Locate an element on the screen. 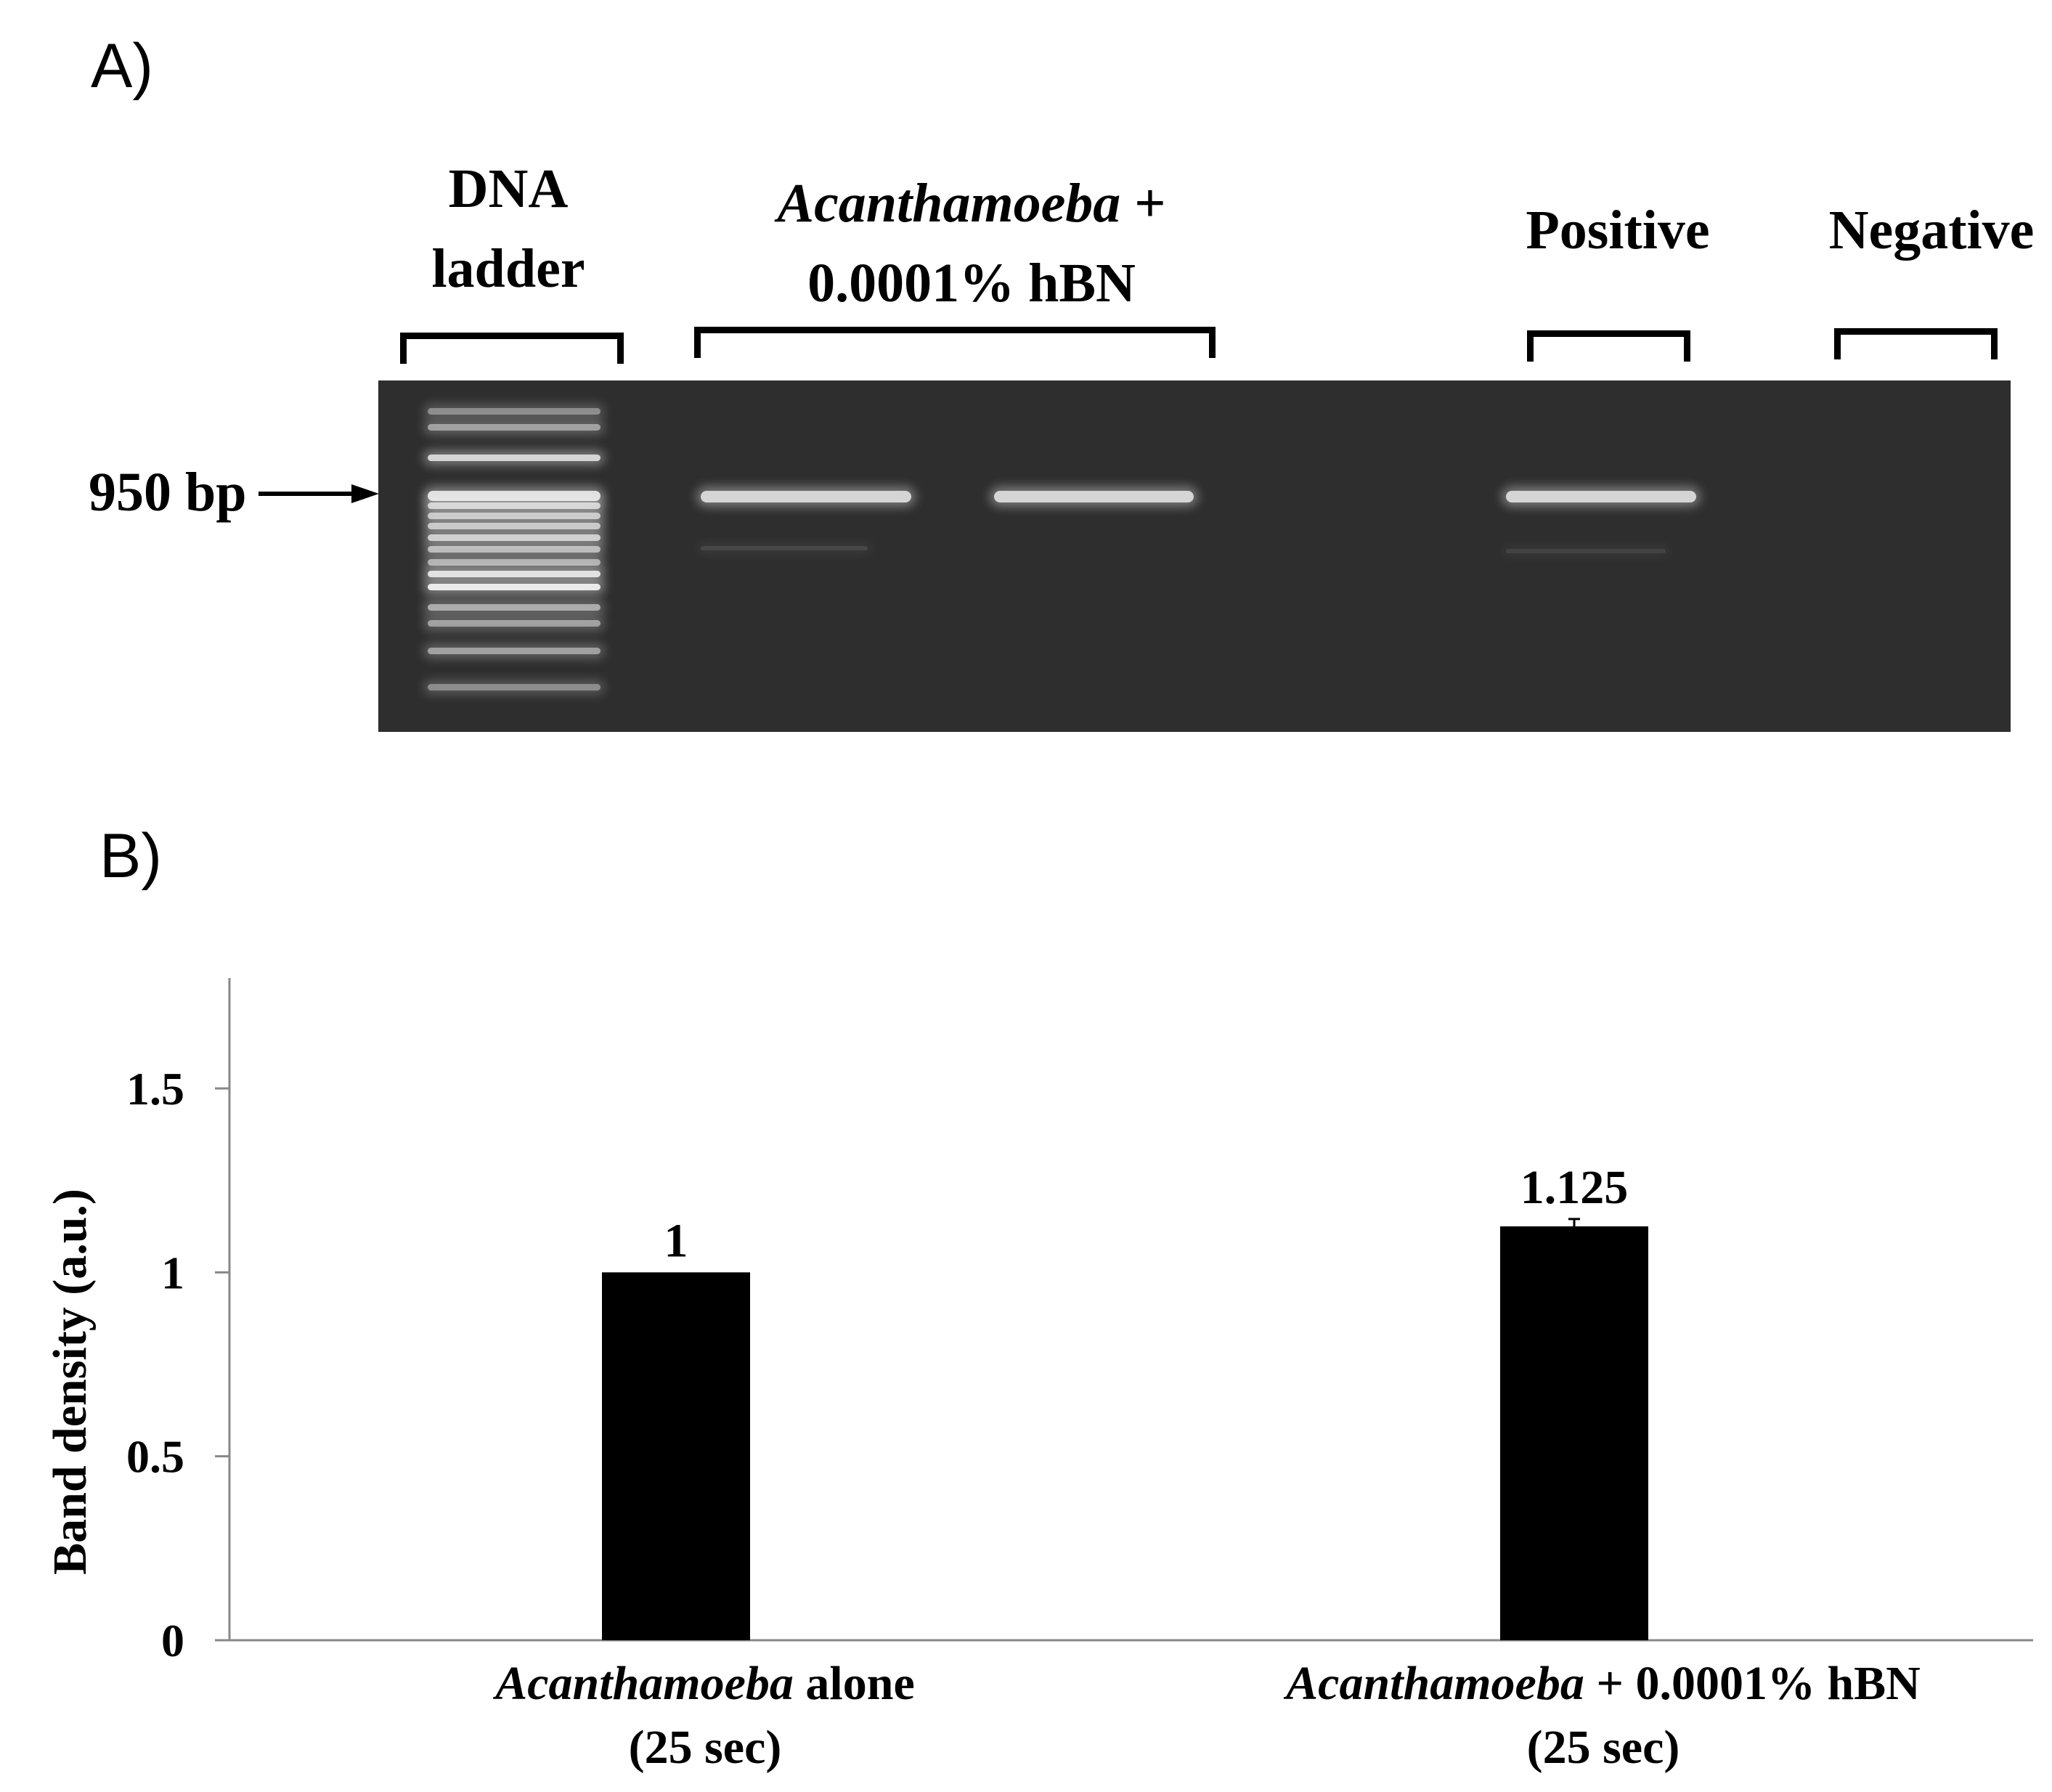 The width and height of the screenshot is (2052, 1792). x-category-rest: alone is located at coordinates (854, 1683).